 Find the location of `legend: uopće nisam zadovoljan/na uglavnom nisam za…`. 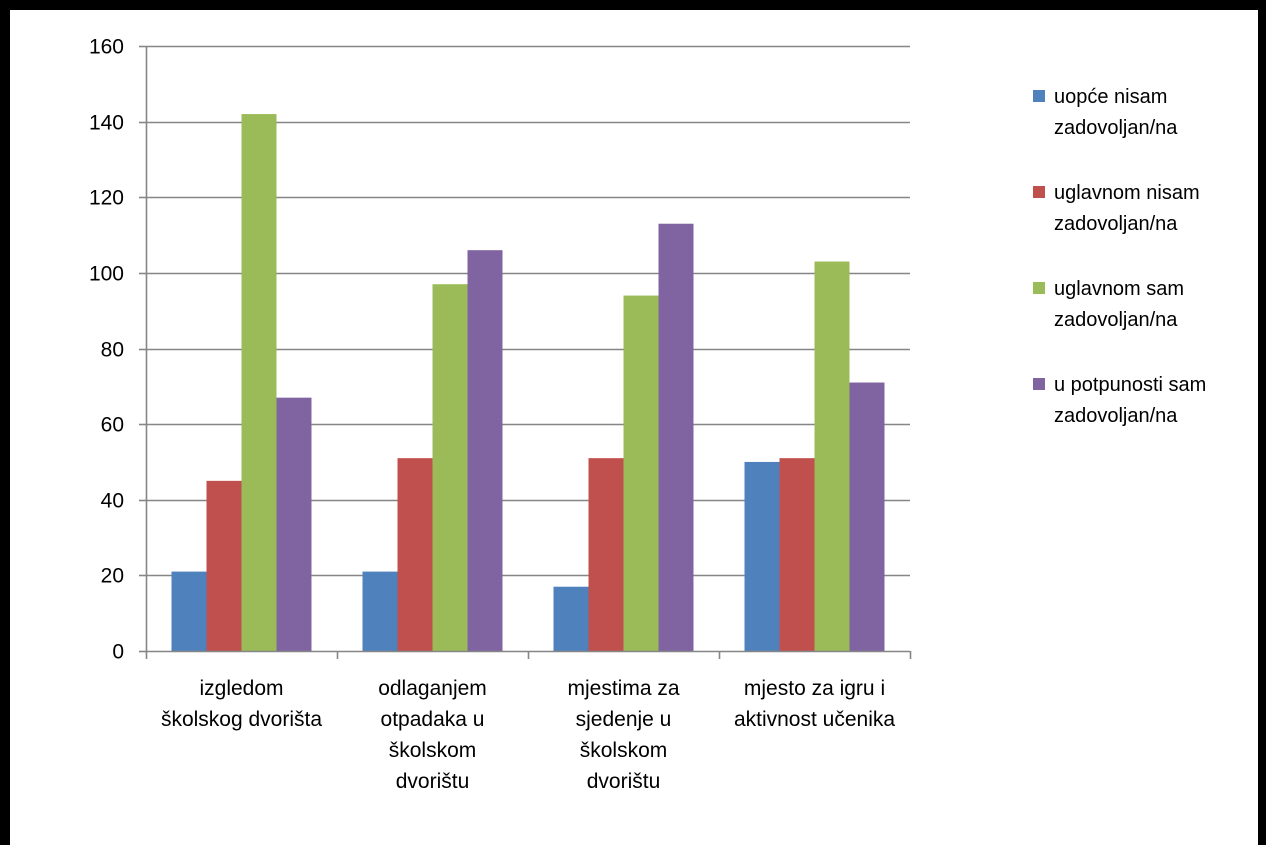

legend: uopće nisam zadovoljan/na uglavnom nisam za… is located at coordinates (1119, 256).